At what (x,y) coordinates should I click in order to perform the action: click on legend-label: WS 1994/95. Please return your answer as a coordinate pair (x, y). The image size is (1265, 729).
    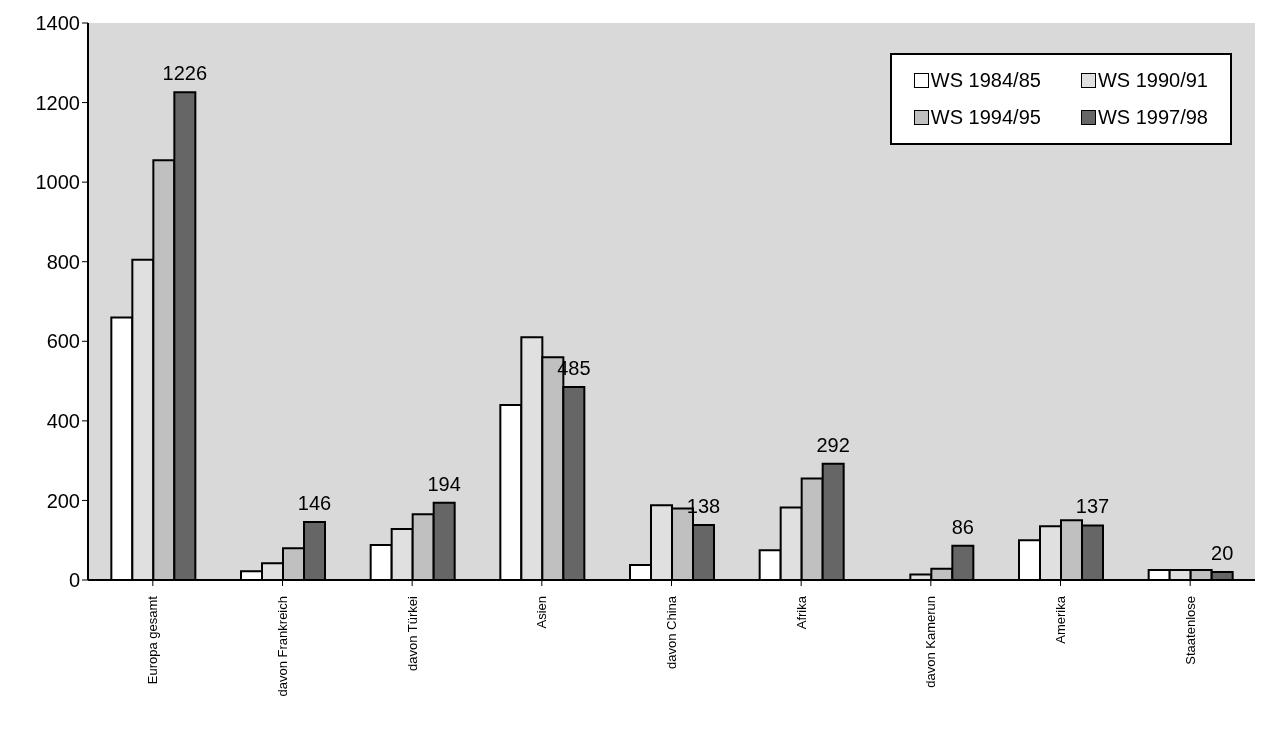
    Looking at the image, I should click on (985, 117).